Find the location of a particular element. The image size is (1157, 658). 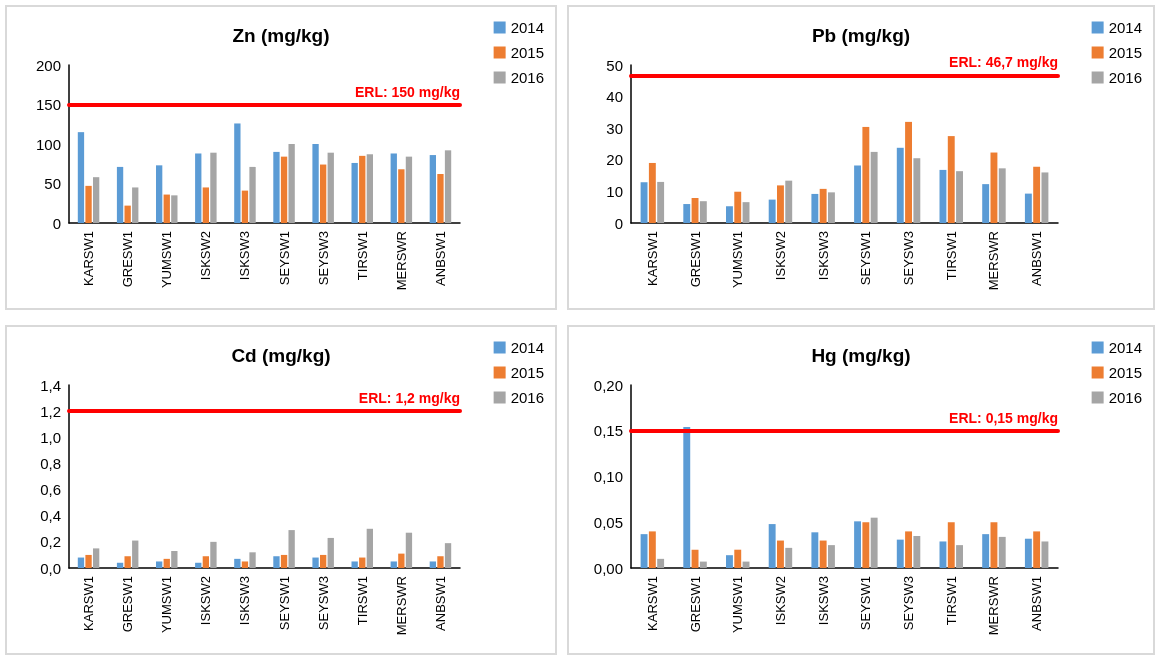

y-tick-label: 0,00 is located at coordinates (608, 568).